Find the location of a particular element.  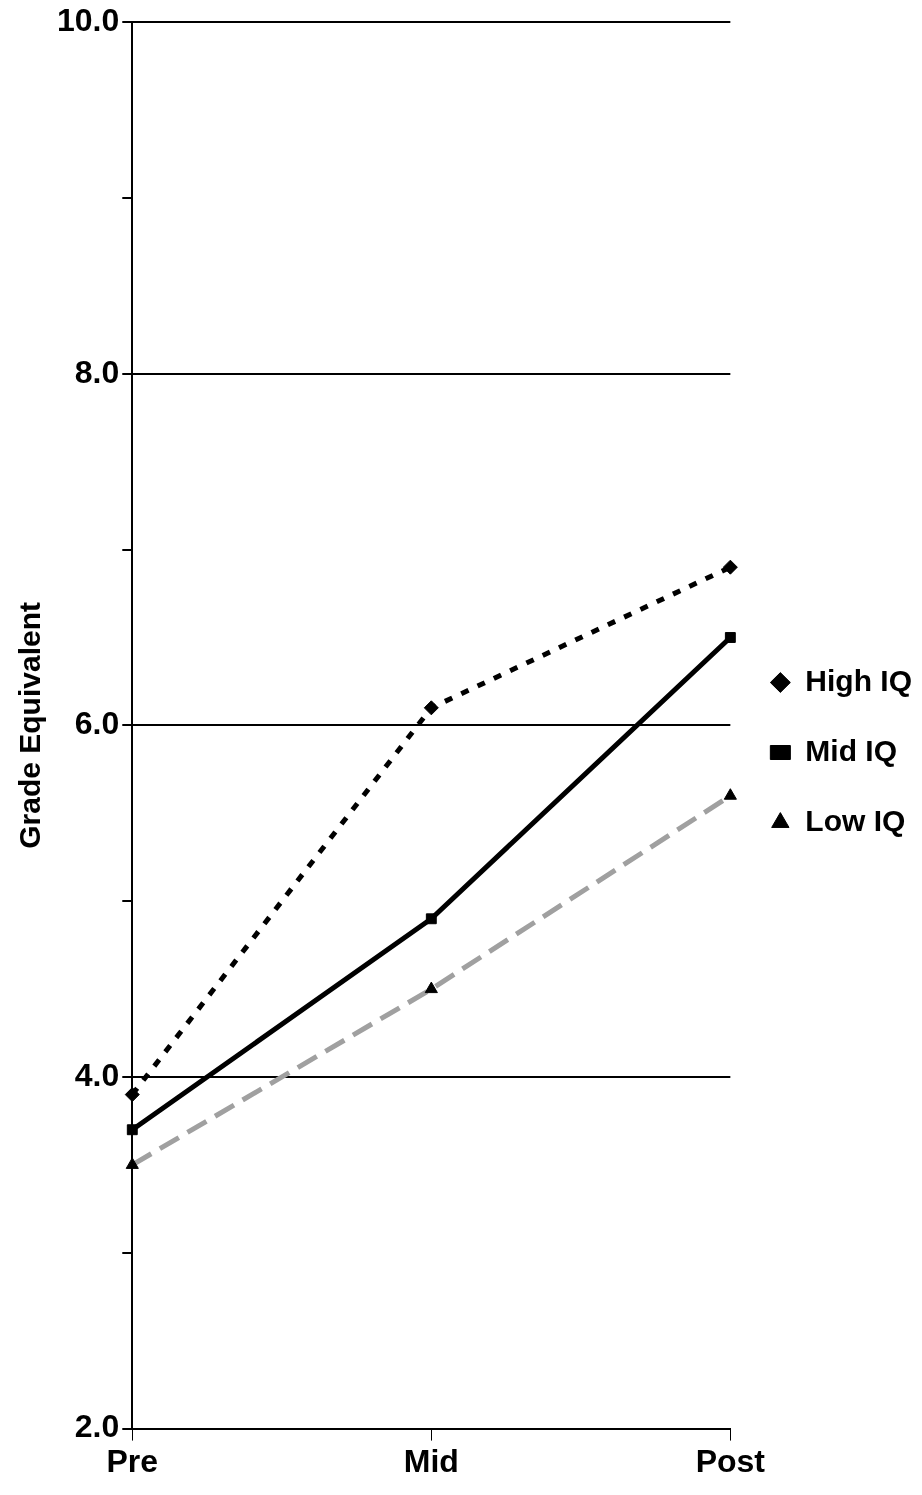

y-axis-title: Grade Equivalent is located at coordinates (30, 725).